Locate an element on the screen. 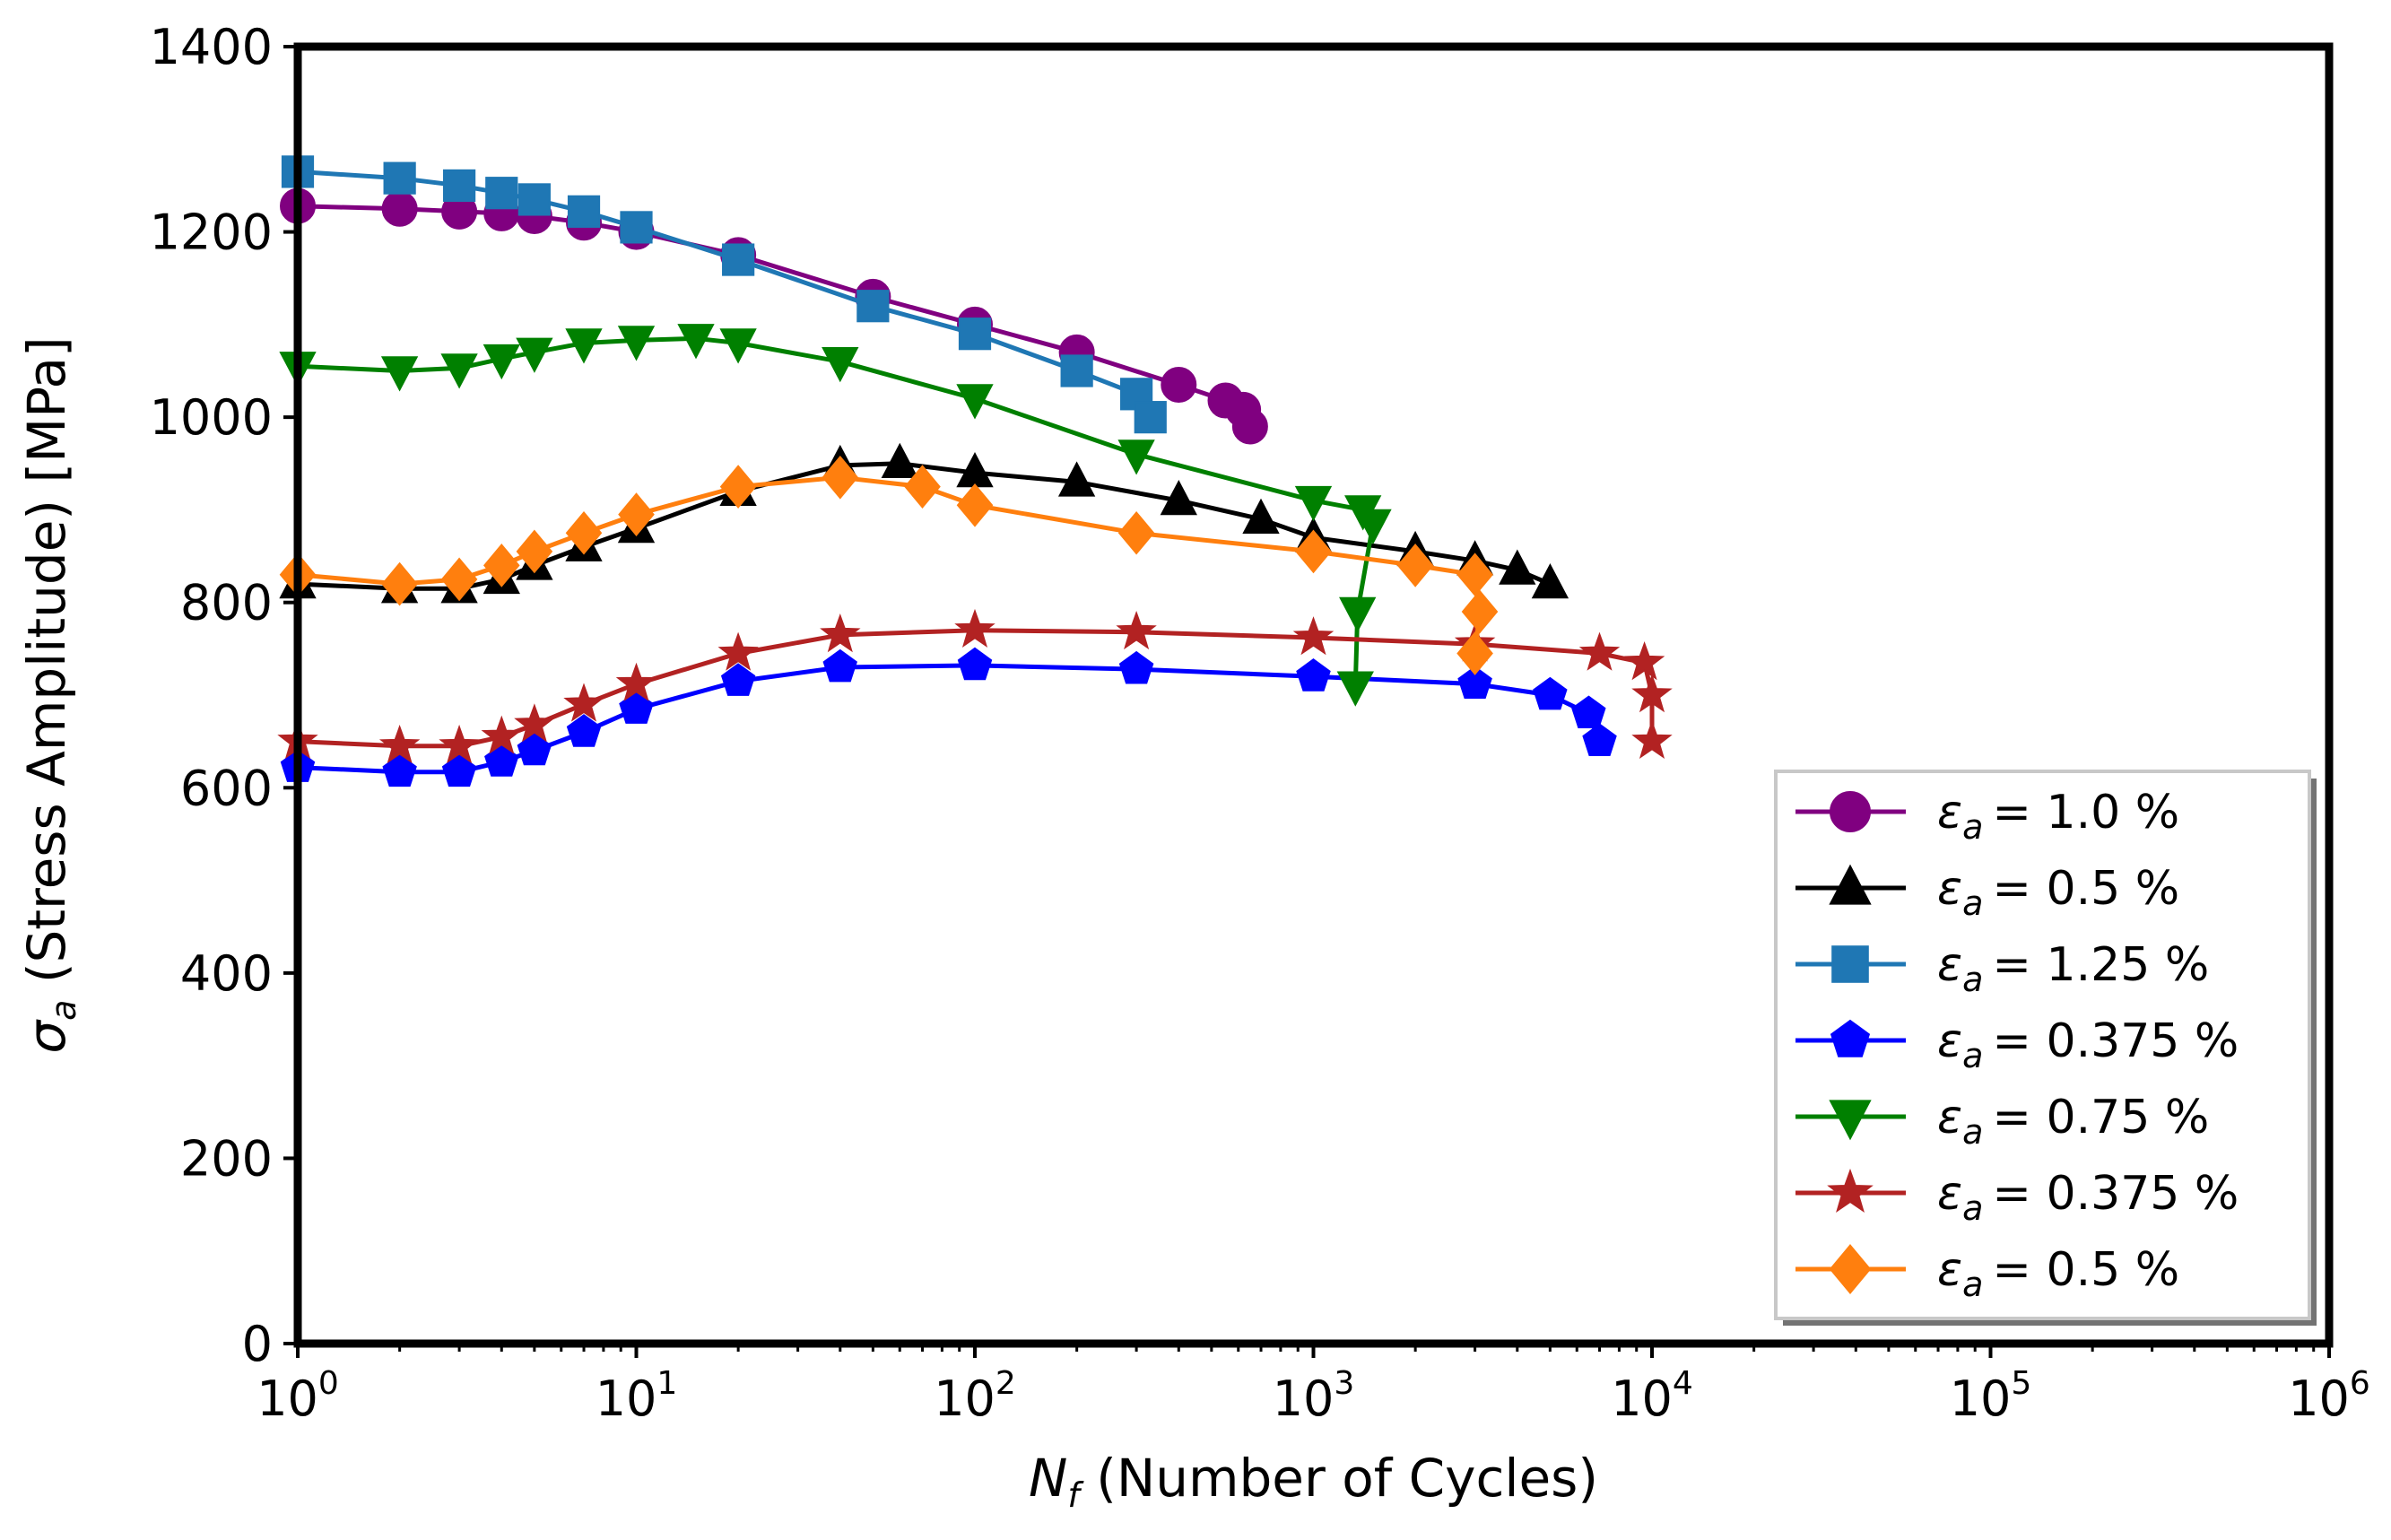 The height and width of the screenshot is (1540, 2391). x-tick-label: 10² is located at coordinates (975, 1396).